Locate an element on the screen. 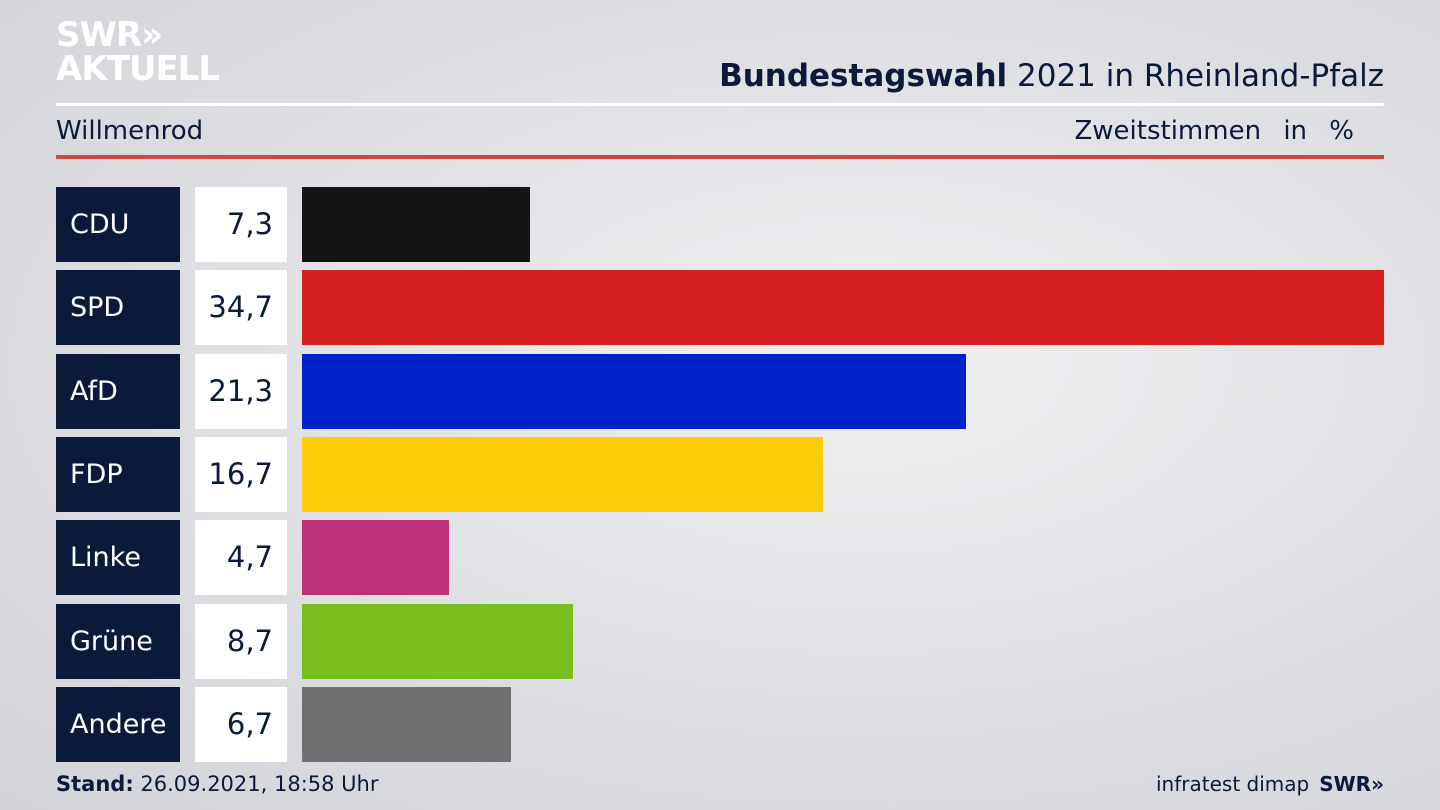 Image resolution: width=1440 pixels, height=810 pixels. bar-row: AfD 21,3 is located at coordinates (720, 391).